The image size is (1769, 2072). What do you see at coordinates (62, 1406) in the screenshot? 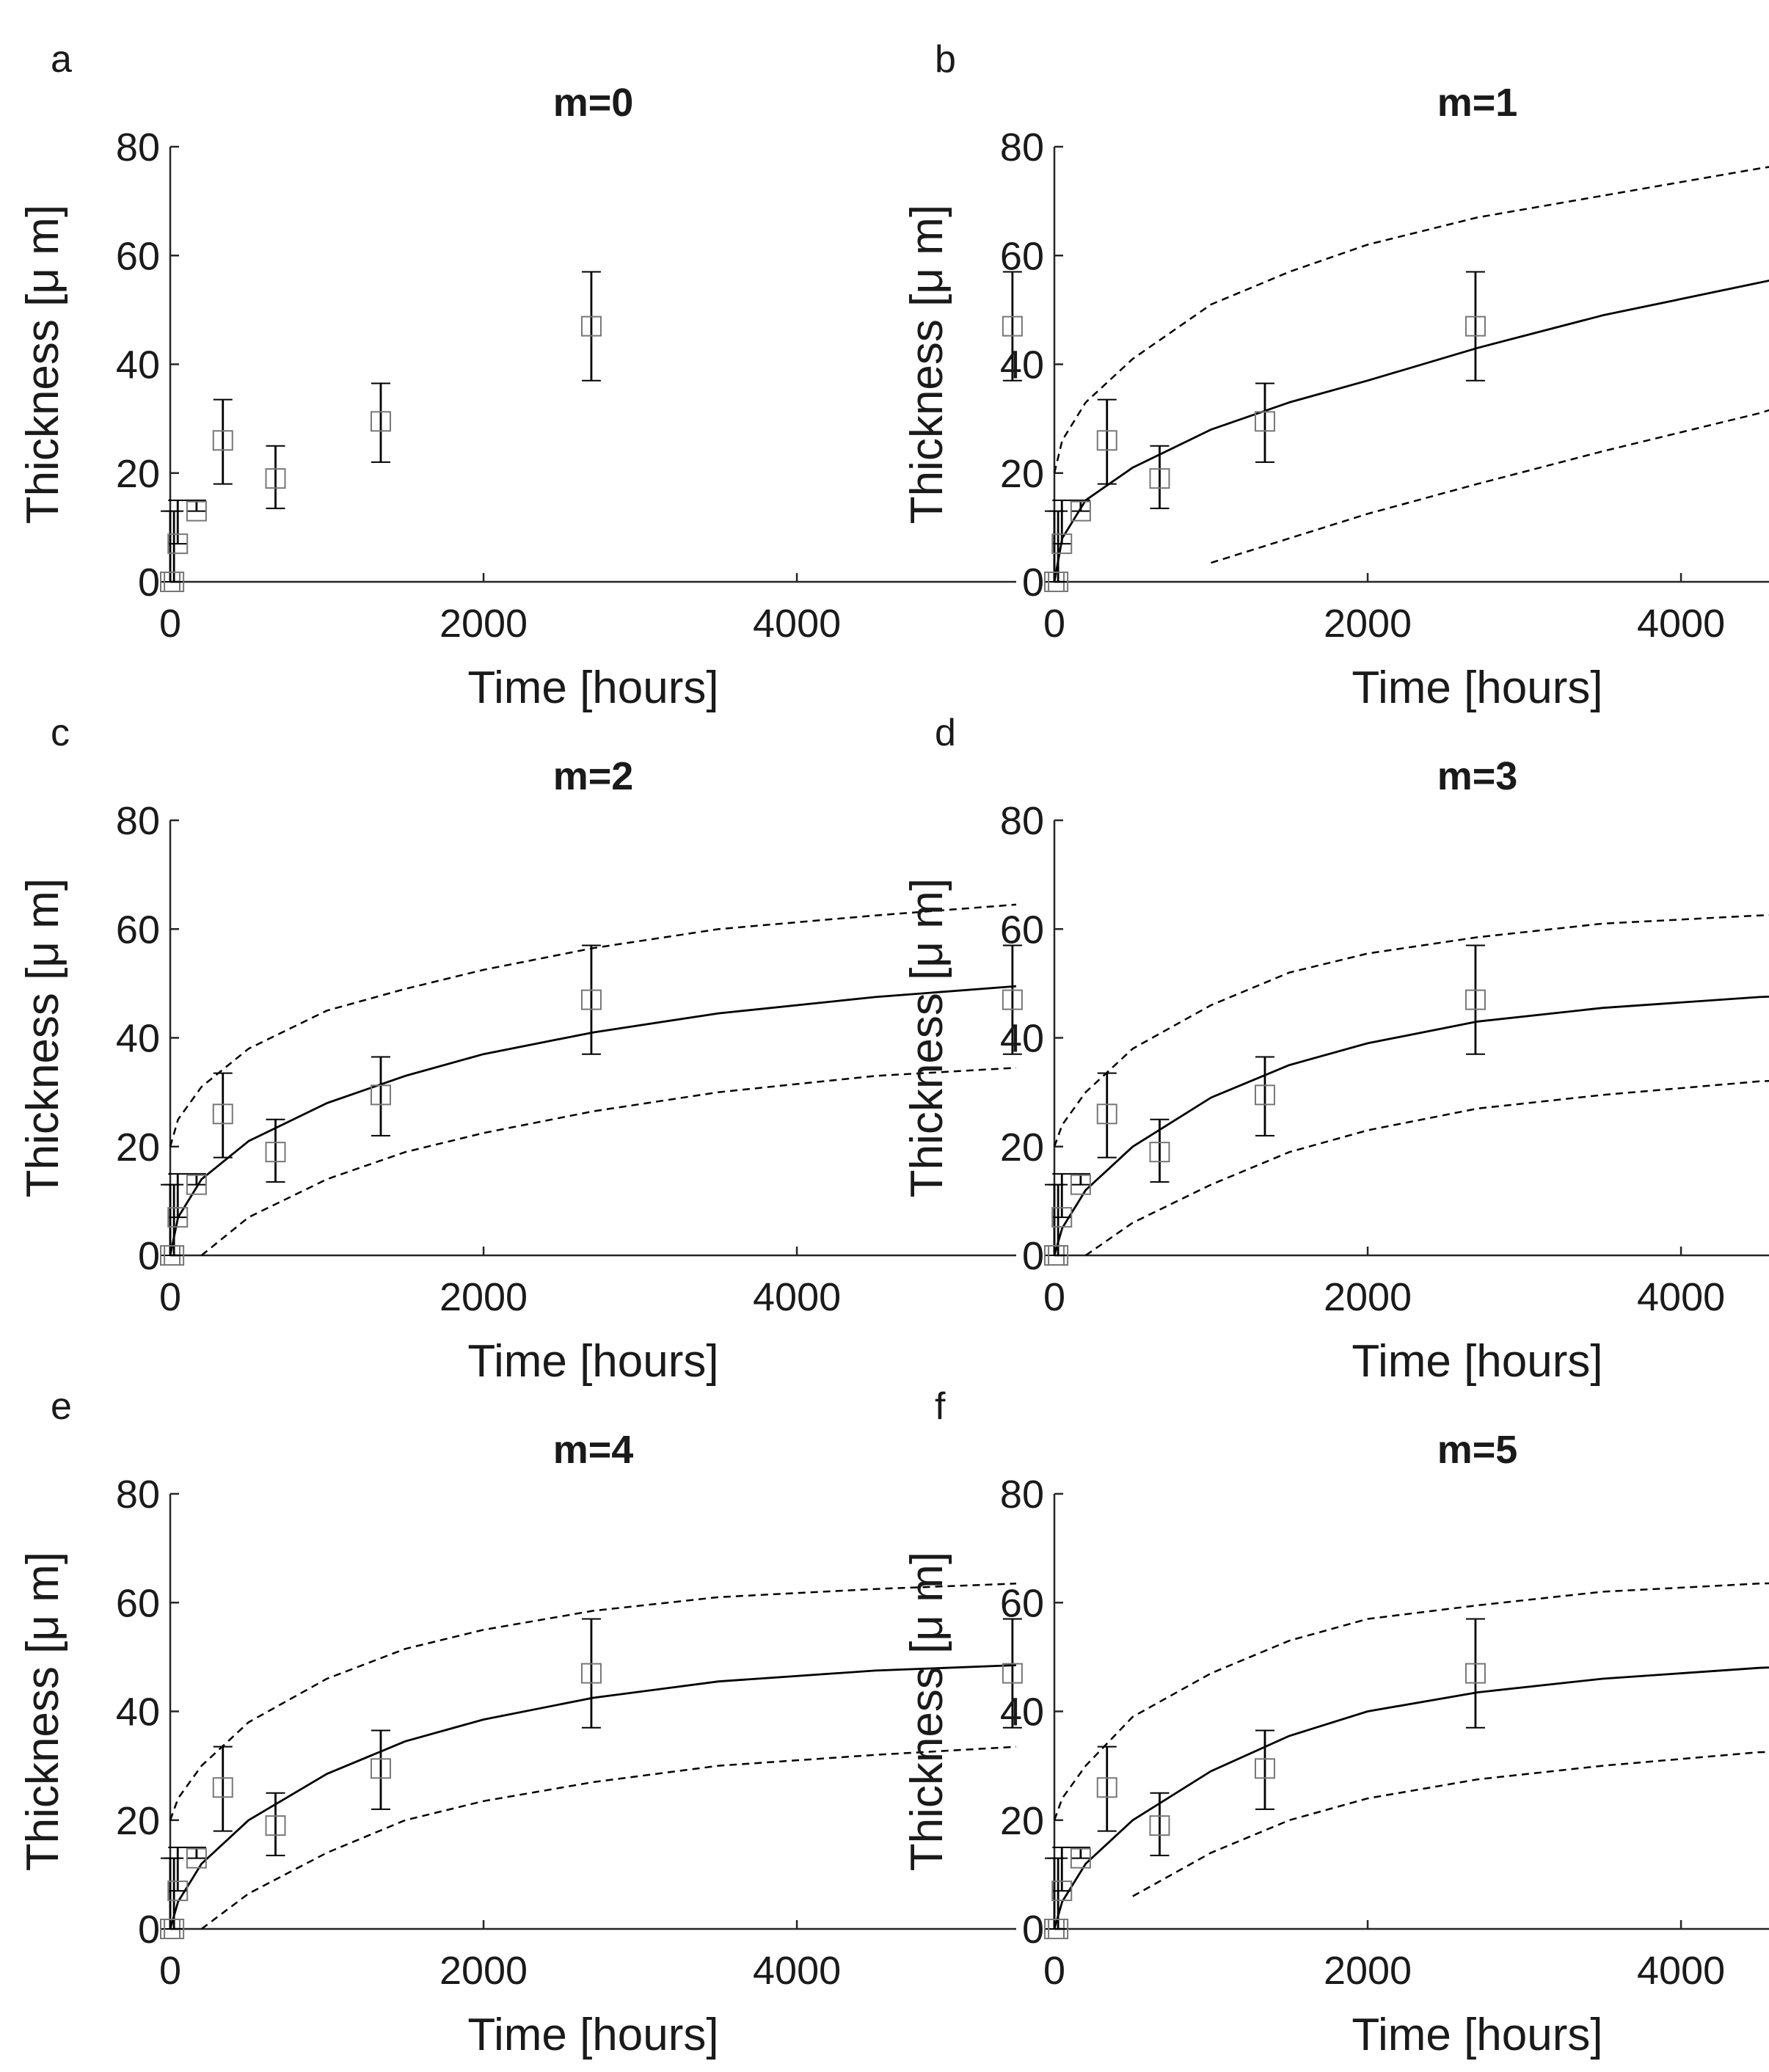
I see `panel-letter: e` at bounding box center [62, 1406].